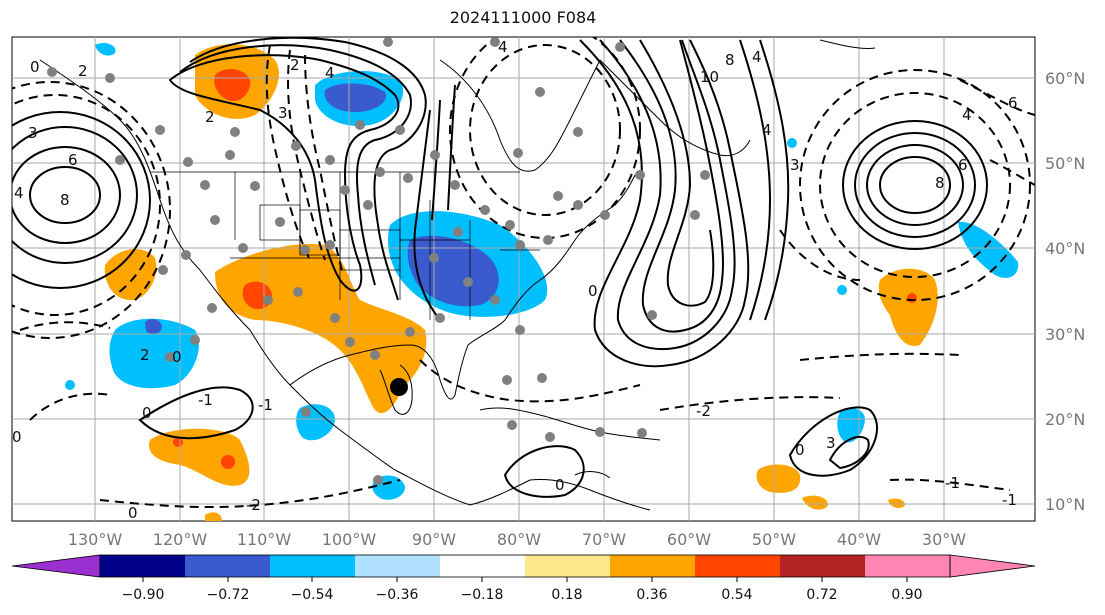 The image size is (1105, 615). I want to click on latitude-ticks: 60°N 50°N 40°N 30°N 20°N 10°N, so click(1065, 291).